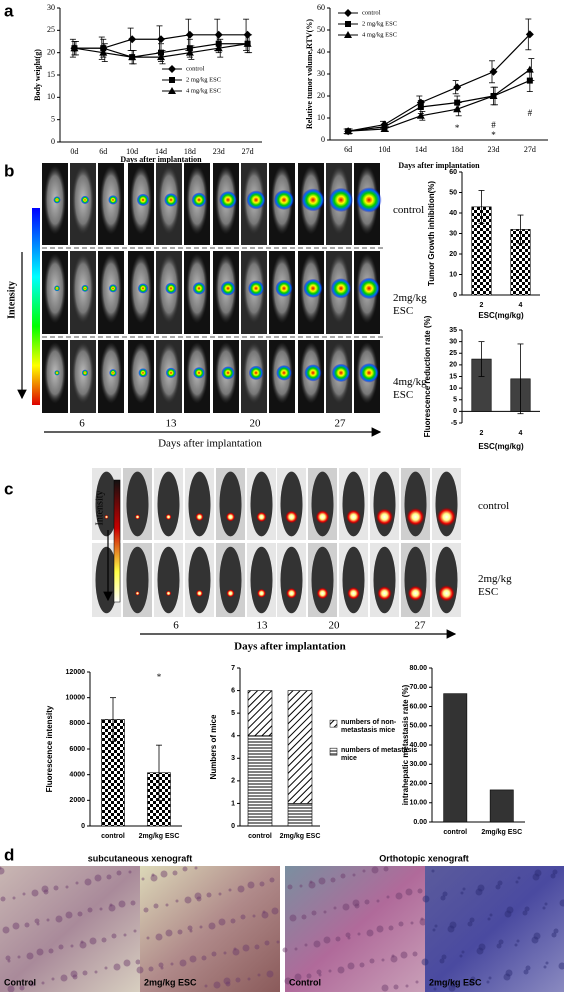  Describe the element at coordinates (132, 151) in the screenshot. I see `x-tick-label: 10d` at that location.